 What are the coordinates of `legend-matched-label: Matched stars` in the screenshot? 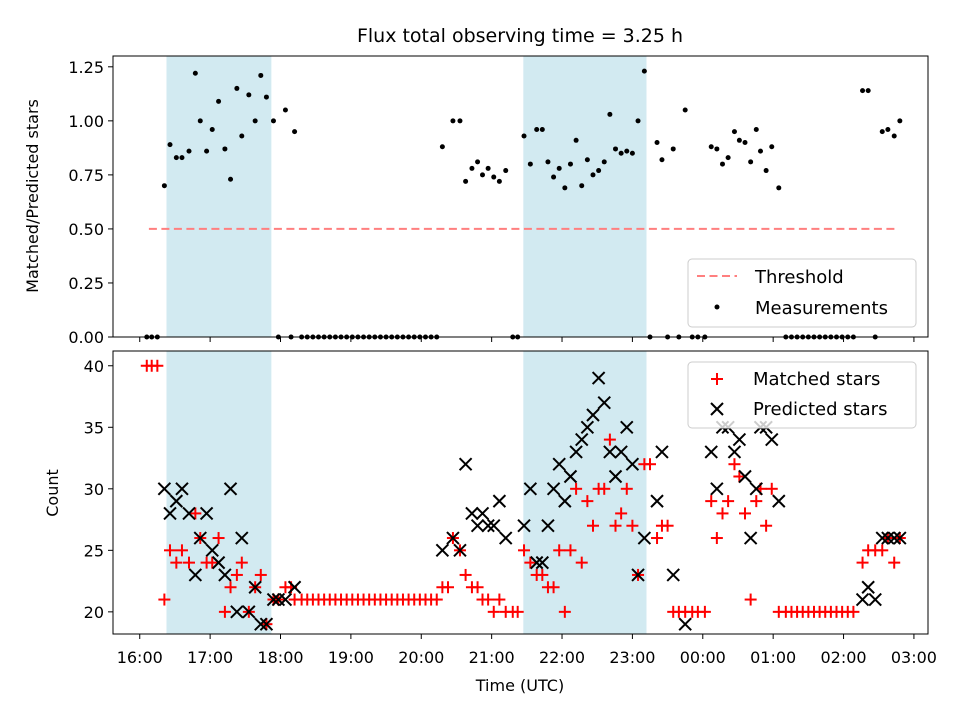 It's located at (816, 379).